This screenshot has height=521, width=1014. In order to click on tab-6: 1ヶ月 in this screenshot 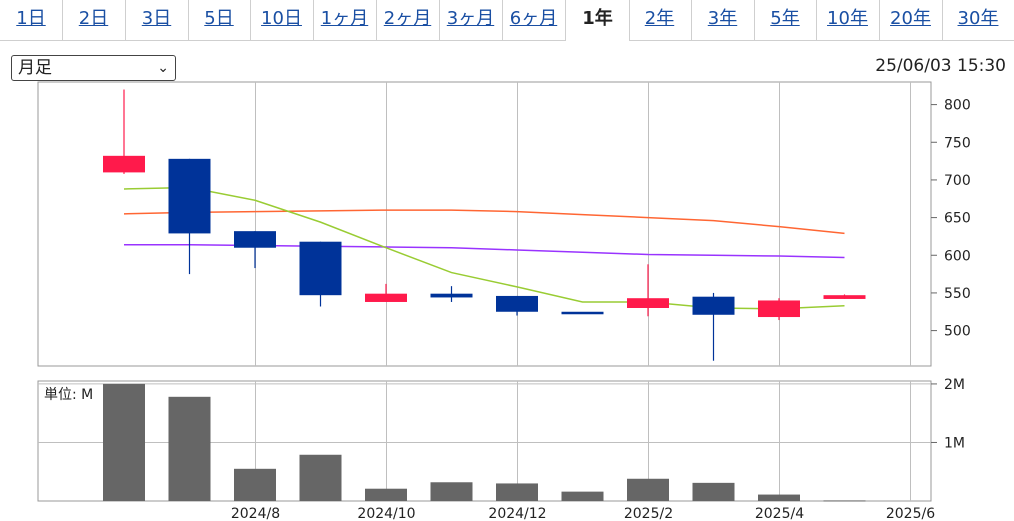, I will do `click(345, 20)`.